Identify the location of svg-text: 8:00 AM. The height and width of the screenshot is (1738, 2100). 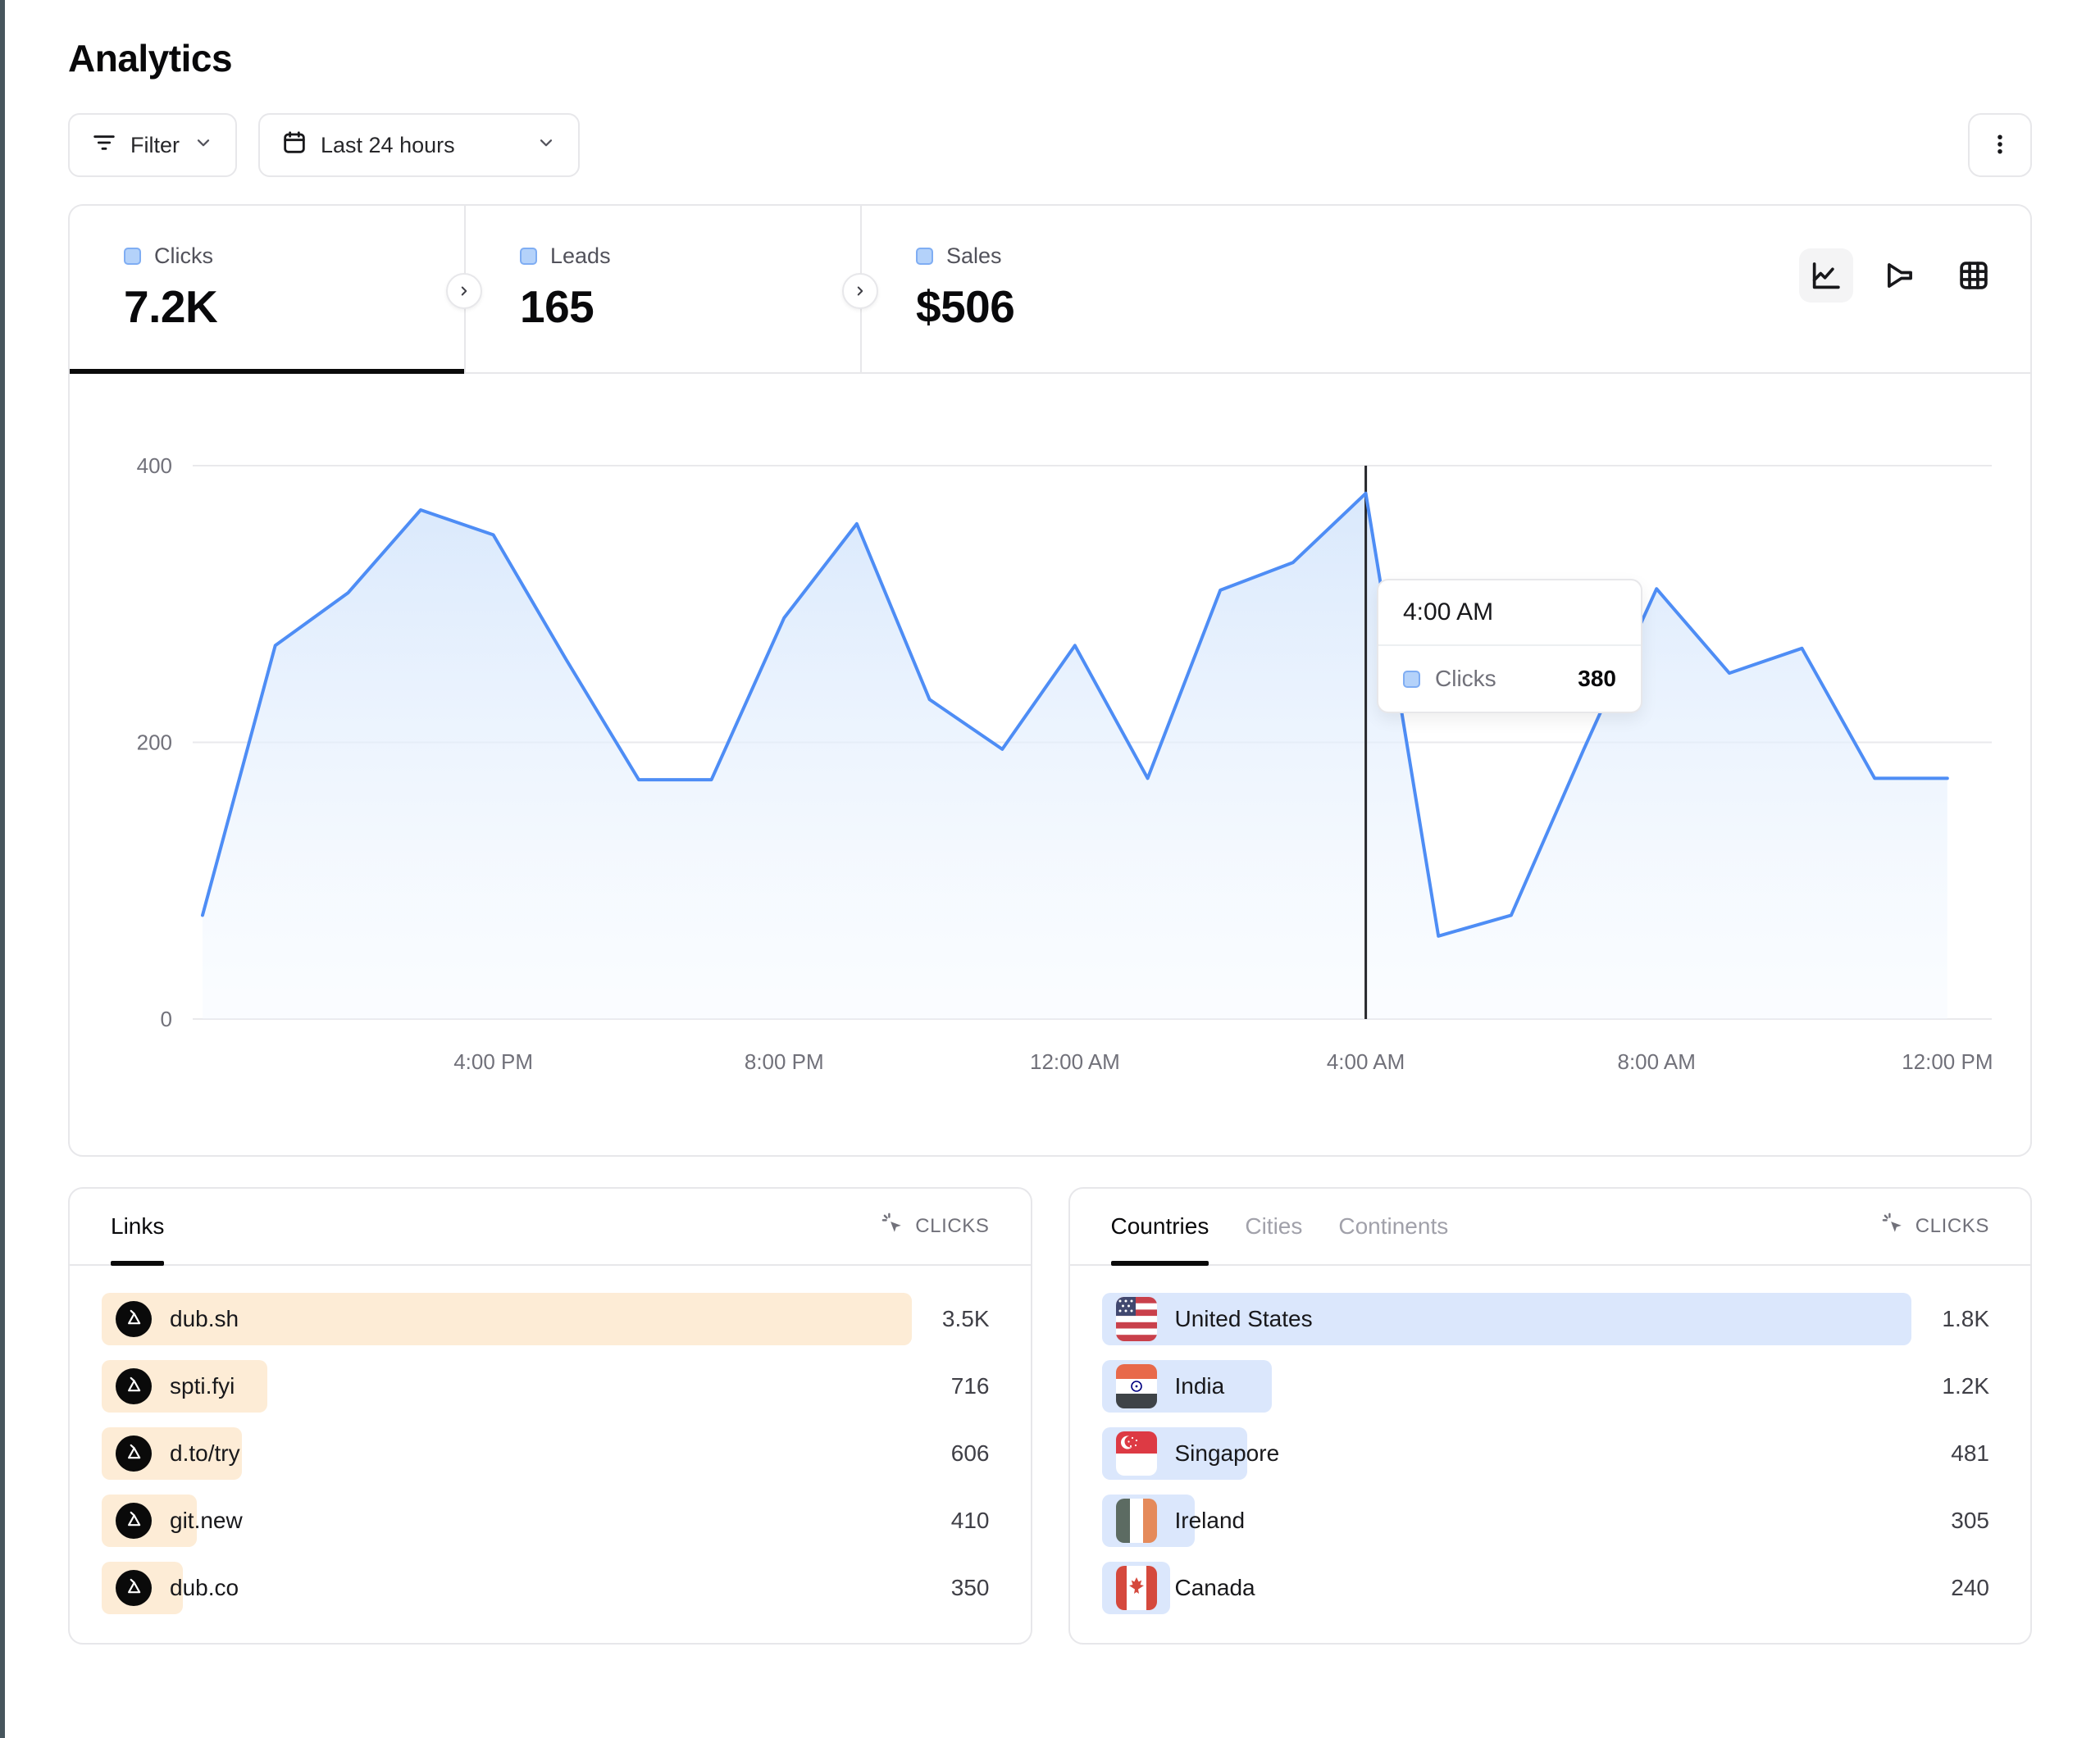
(1656, 1061).